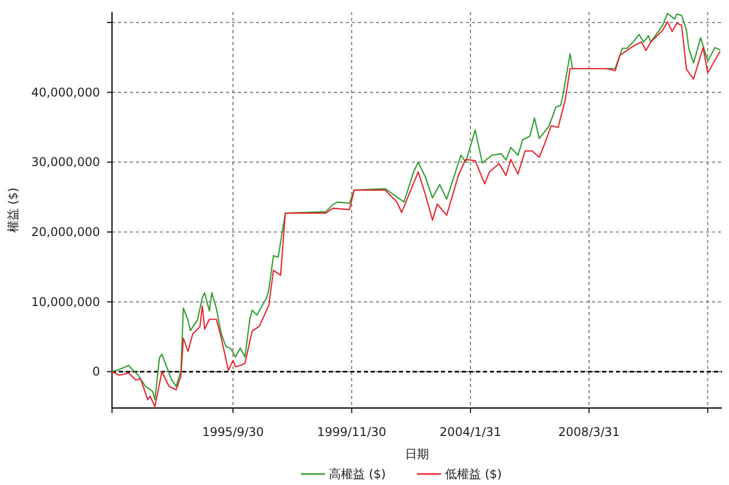  What do you see at coordinates (65, 301) in the screenshot?
I see `y-tick-label: 10,000,000` at bounding box center [65, 301].